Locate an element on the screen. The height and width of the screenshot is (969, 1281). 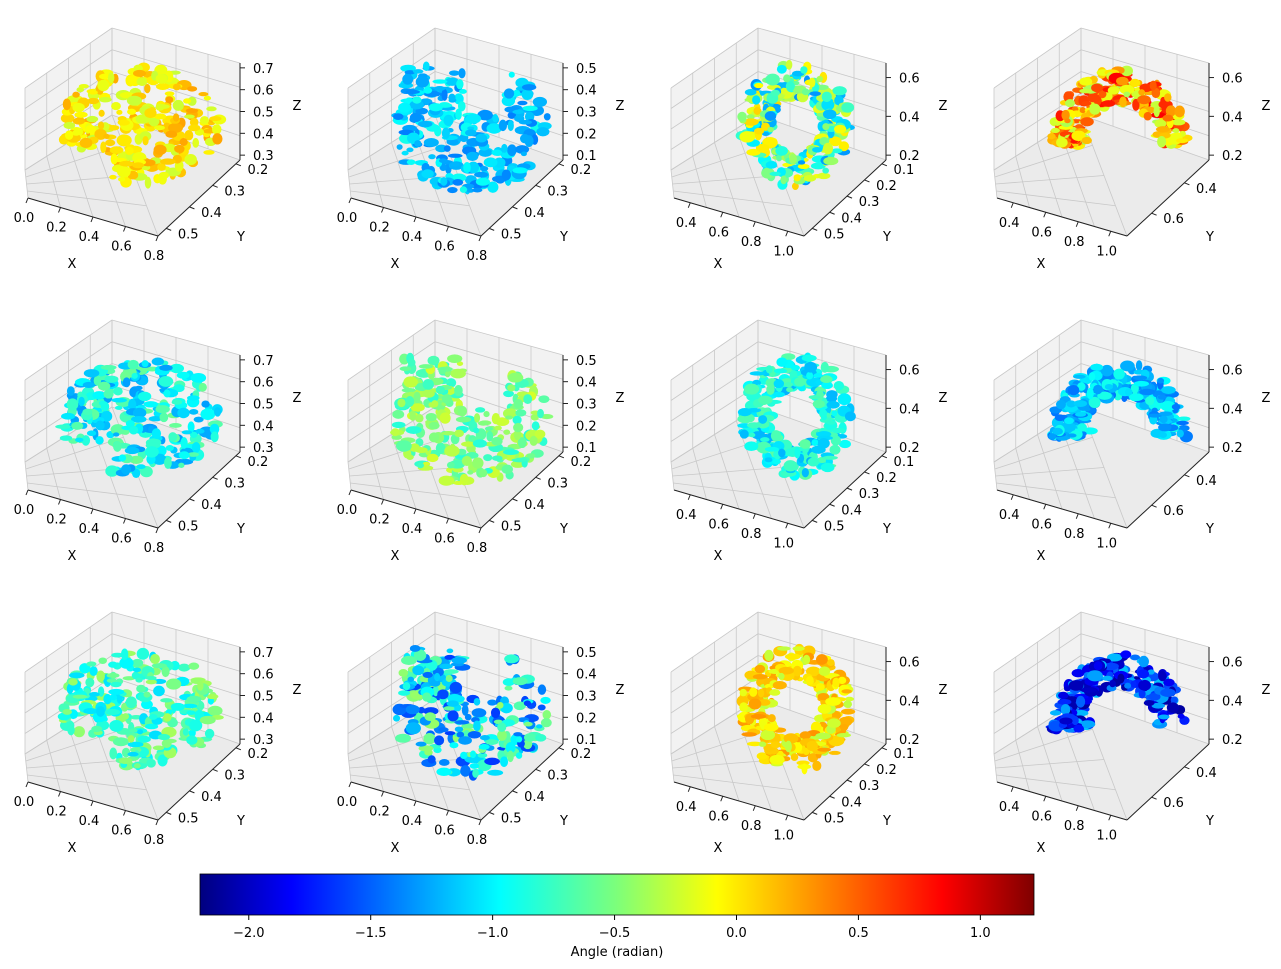
z-tick-label: 0.3 is located at coordinates (263, 448).